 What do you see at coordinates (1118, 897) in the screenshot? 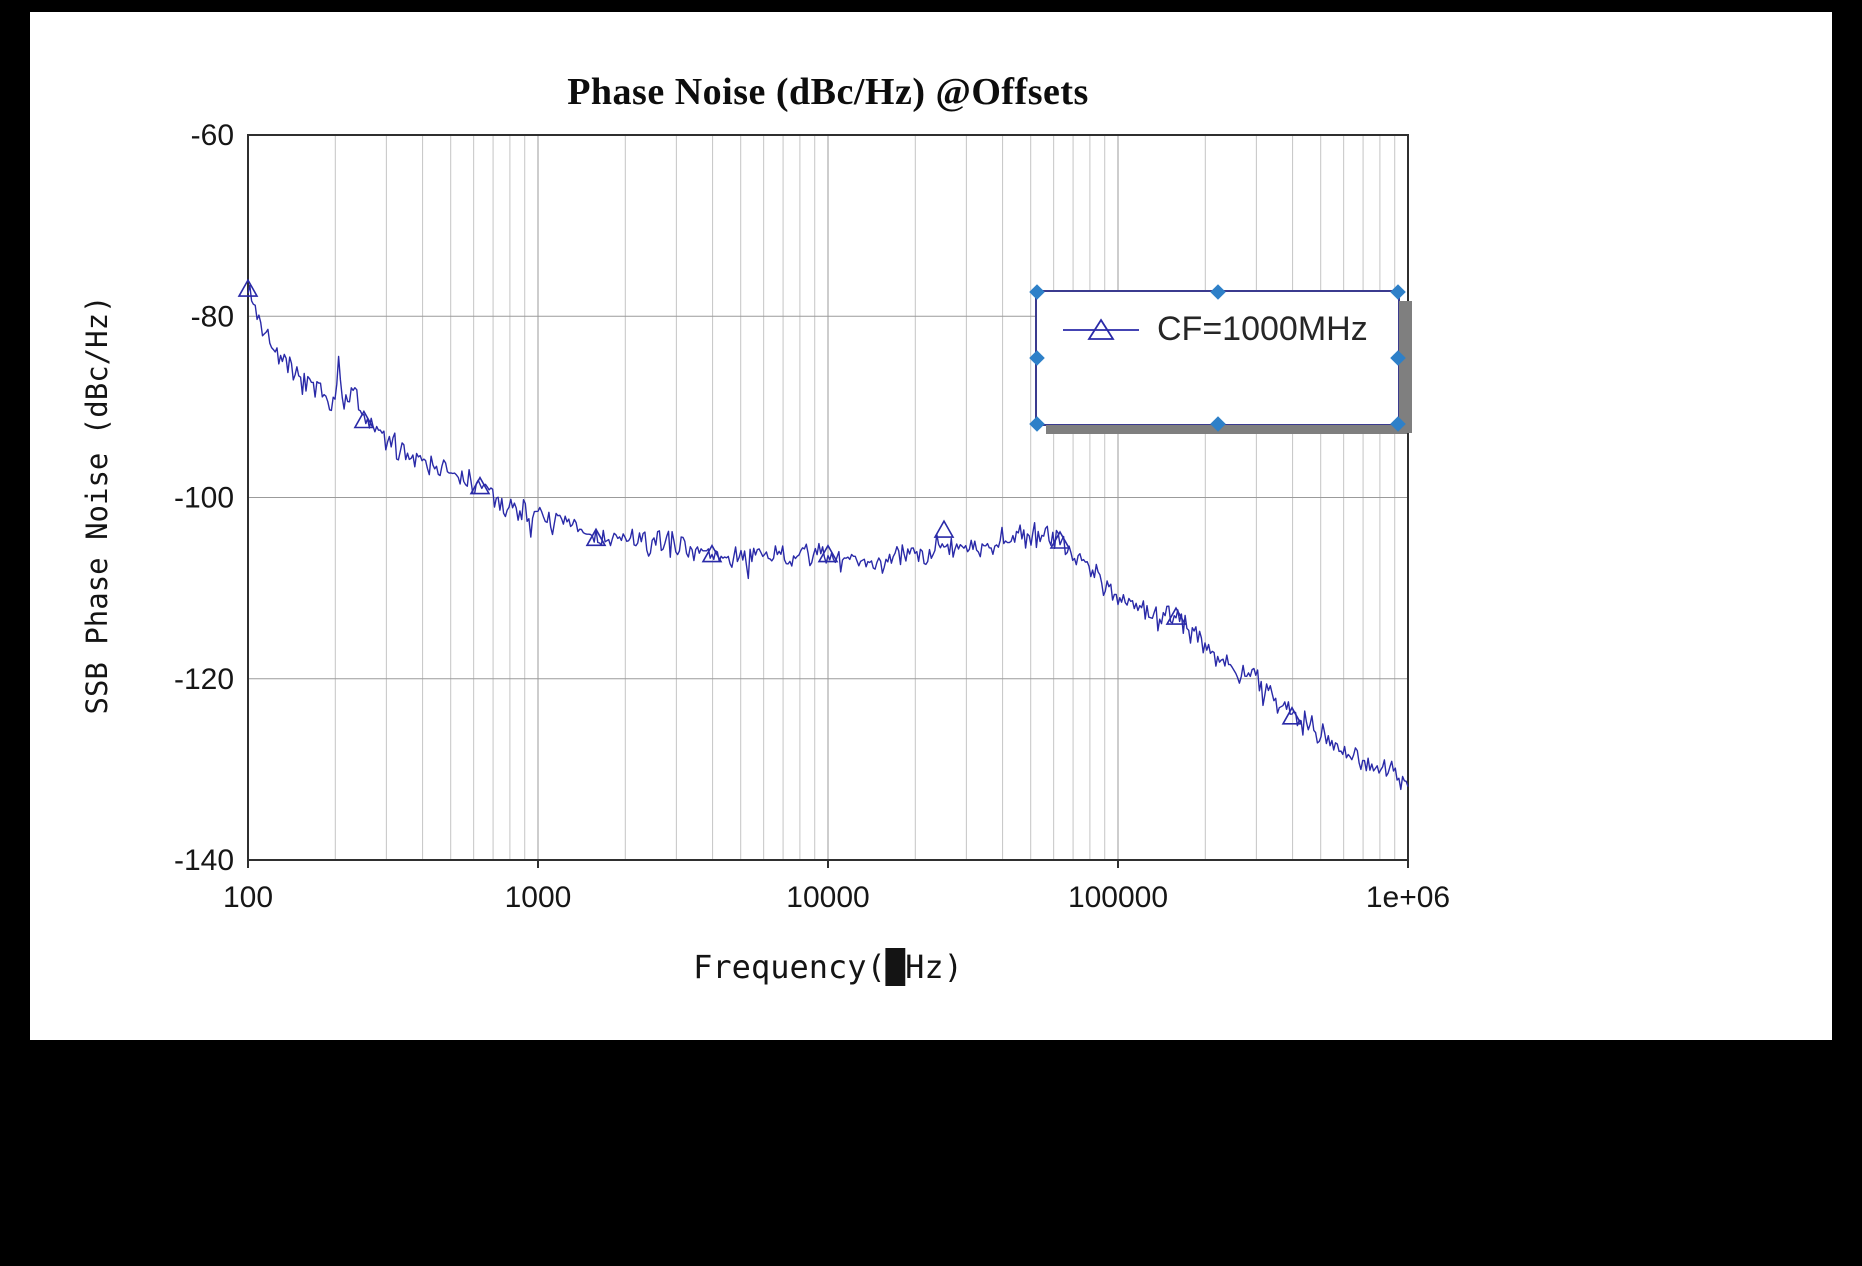
I see `x-tick-label: 100000` at bounding box center [1118, 897].